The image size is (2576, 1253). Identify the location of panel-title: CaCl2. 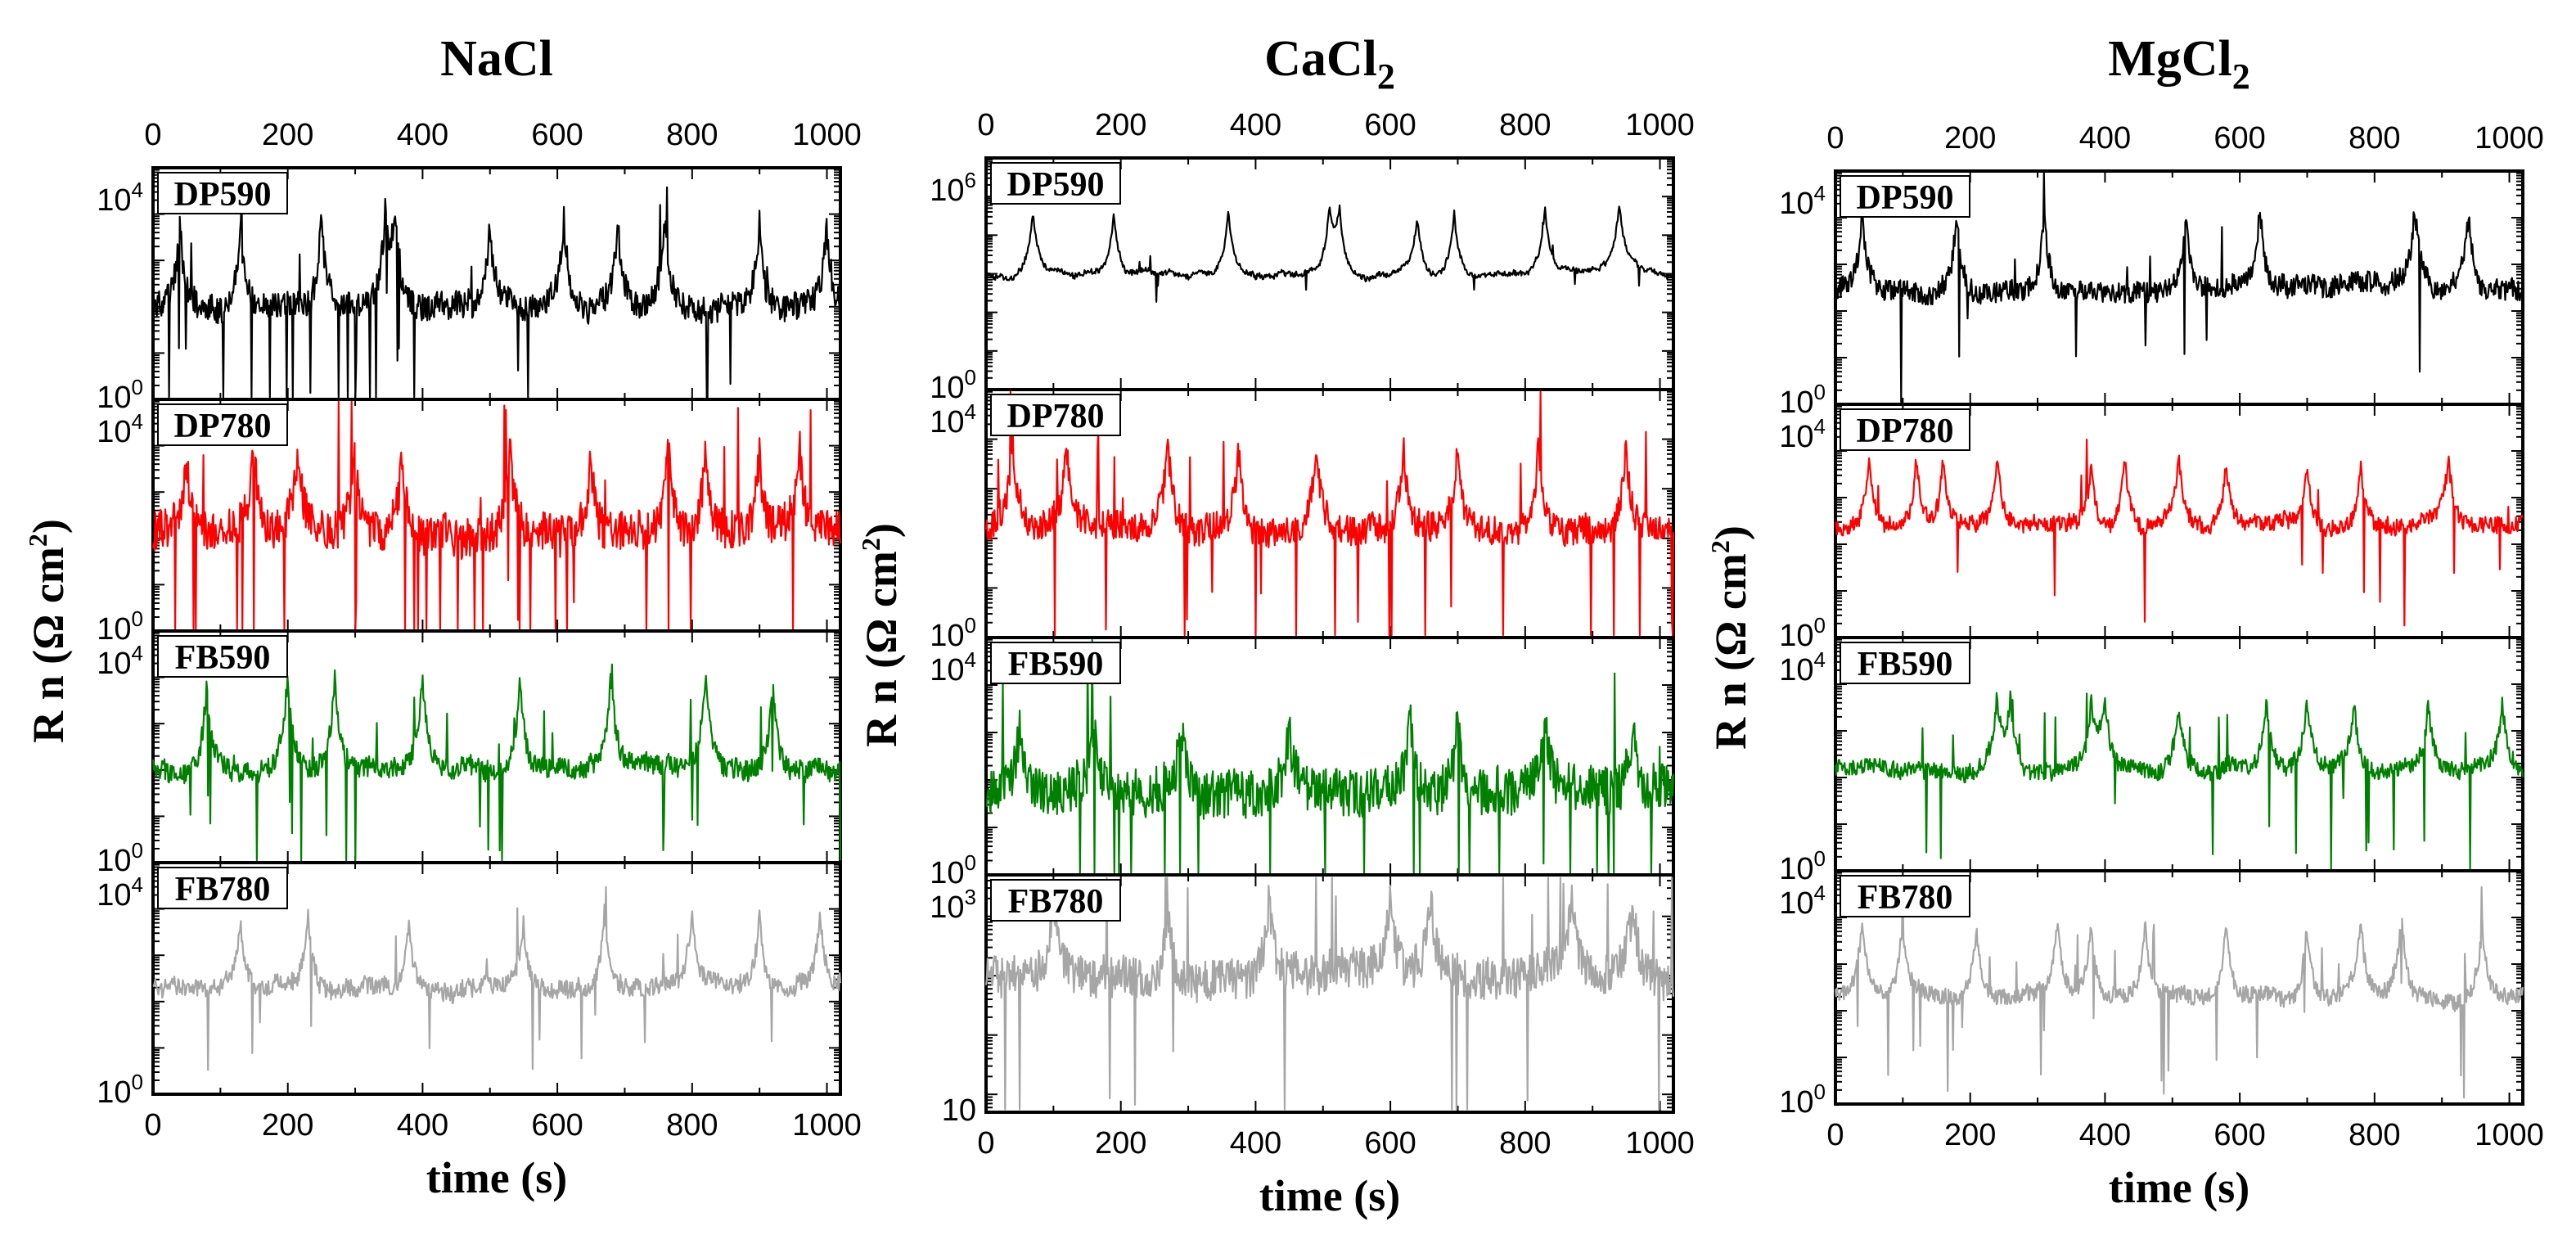
(1329, 64).